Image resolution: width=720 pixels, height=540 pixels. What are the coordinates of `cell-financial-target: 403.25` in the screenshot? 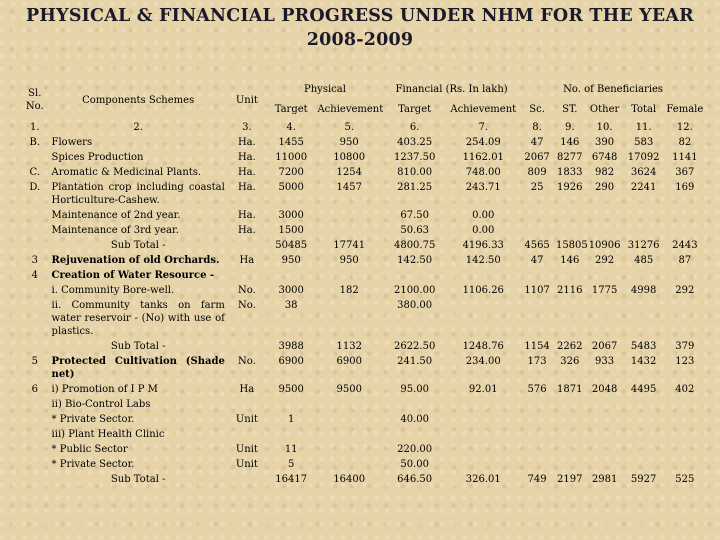 It's located at (415, 142).